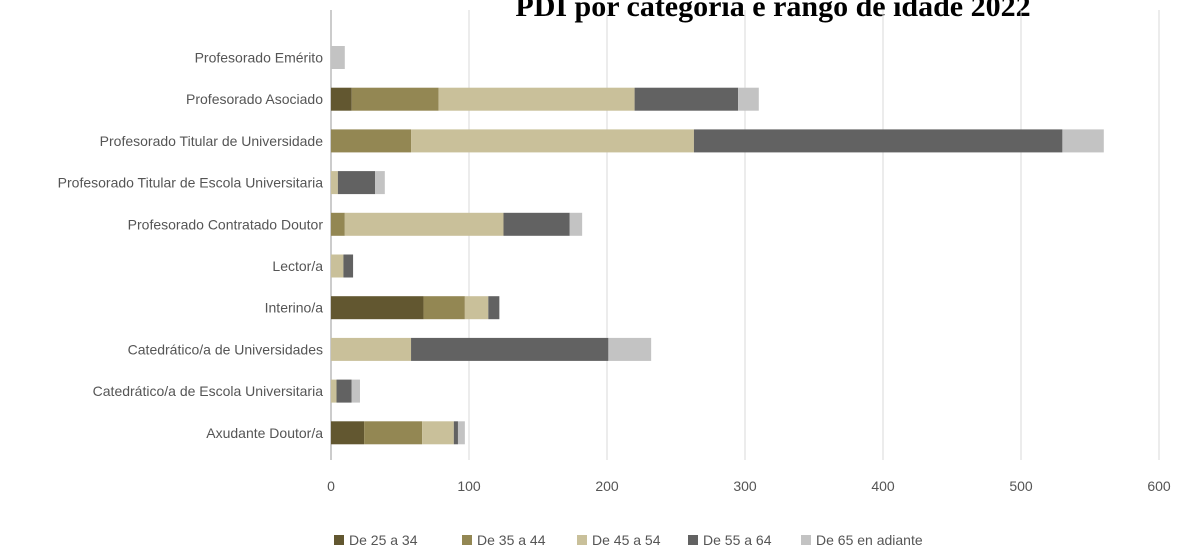  I want to click on legend-label: De 35 a 44, so click(511, 540).